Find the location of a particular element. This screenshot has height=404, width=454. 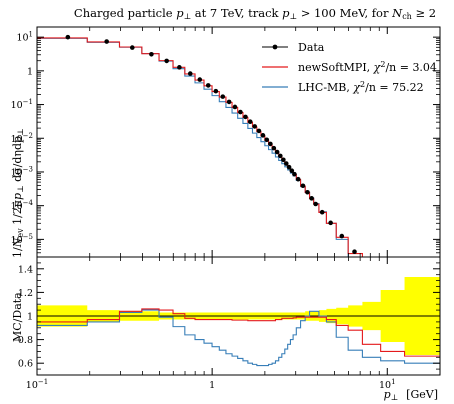

ratio-series-newsoftmpi-line is located at coordinates (238, 332).